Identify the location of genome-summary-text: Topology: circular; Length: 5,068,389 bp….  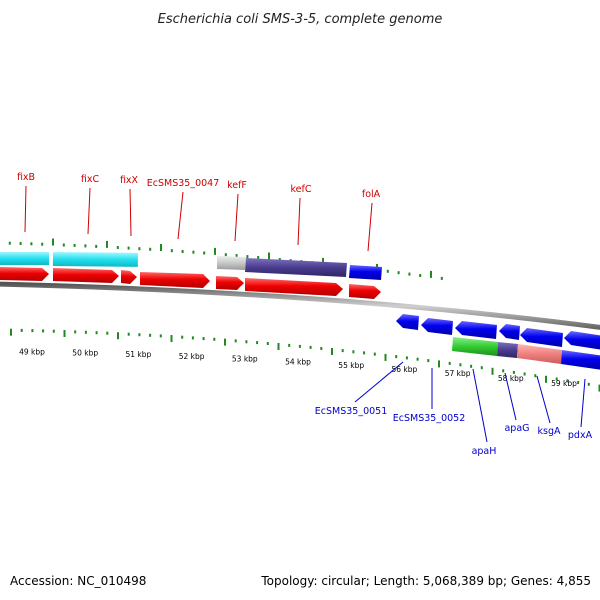
(425, 581).